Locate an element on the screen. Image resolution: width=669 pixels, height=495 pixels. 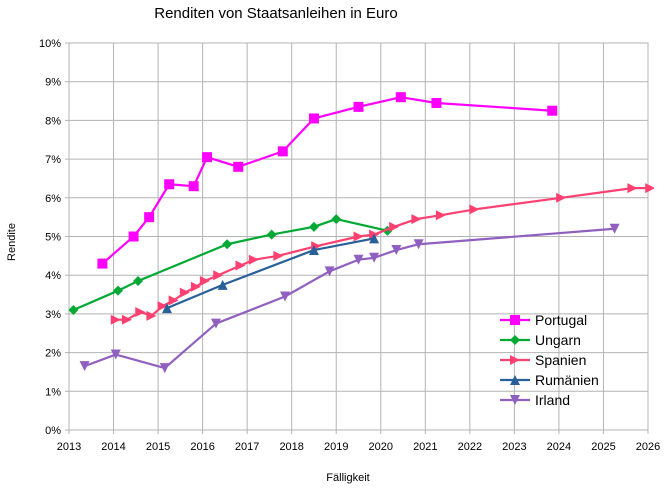
legend-label-irland: Irland is located at coordinates (552, 400).